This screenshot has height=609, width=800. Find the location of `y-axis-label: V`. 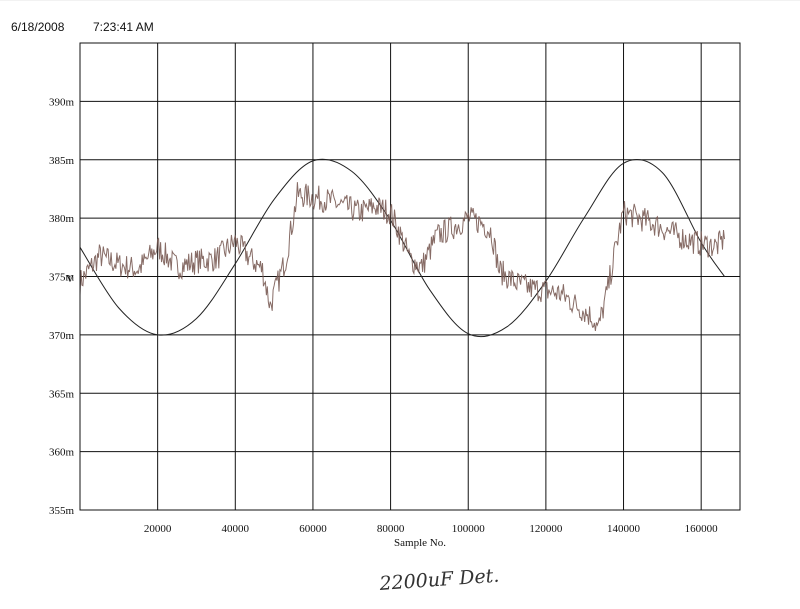

y-axis-label: V is located at coordinates (70, 279).